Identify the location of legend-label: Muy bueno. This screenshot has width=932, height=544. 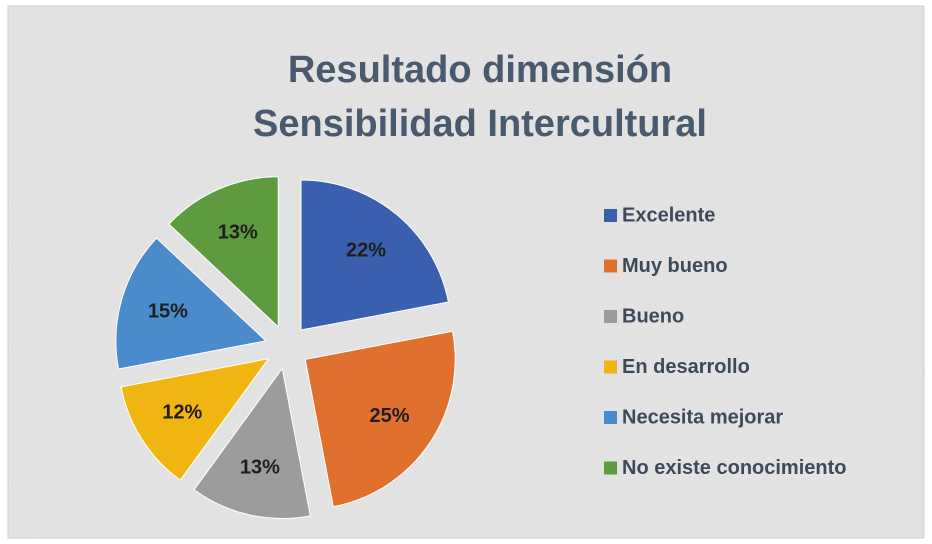
(675, 266).